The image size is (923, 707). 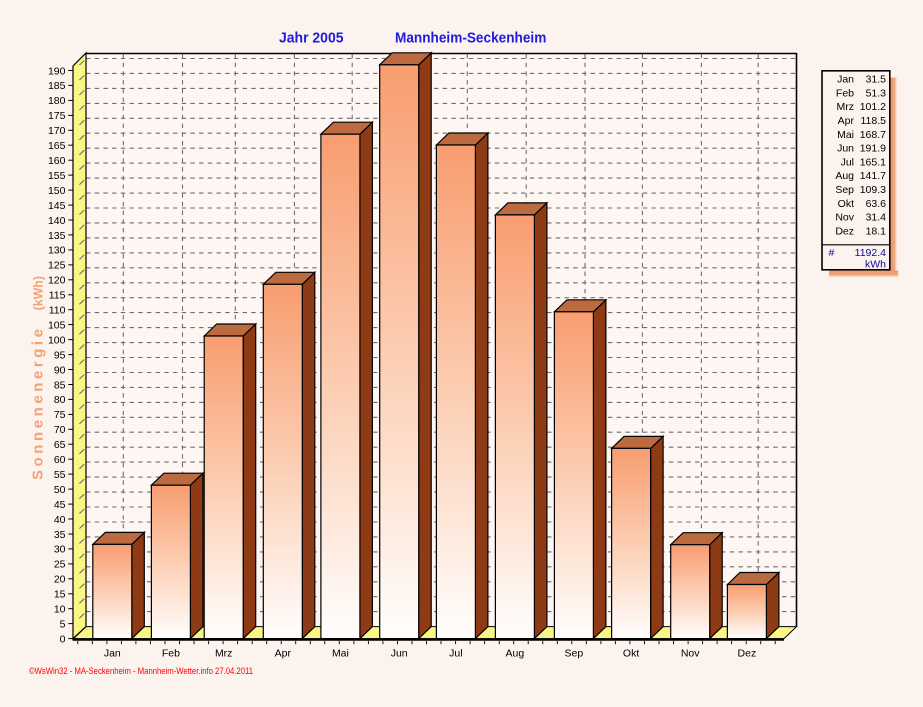 I want to click on svg-text: 25, so click(x=60, y=565).